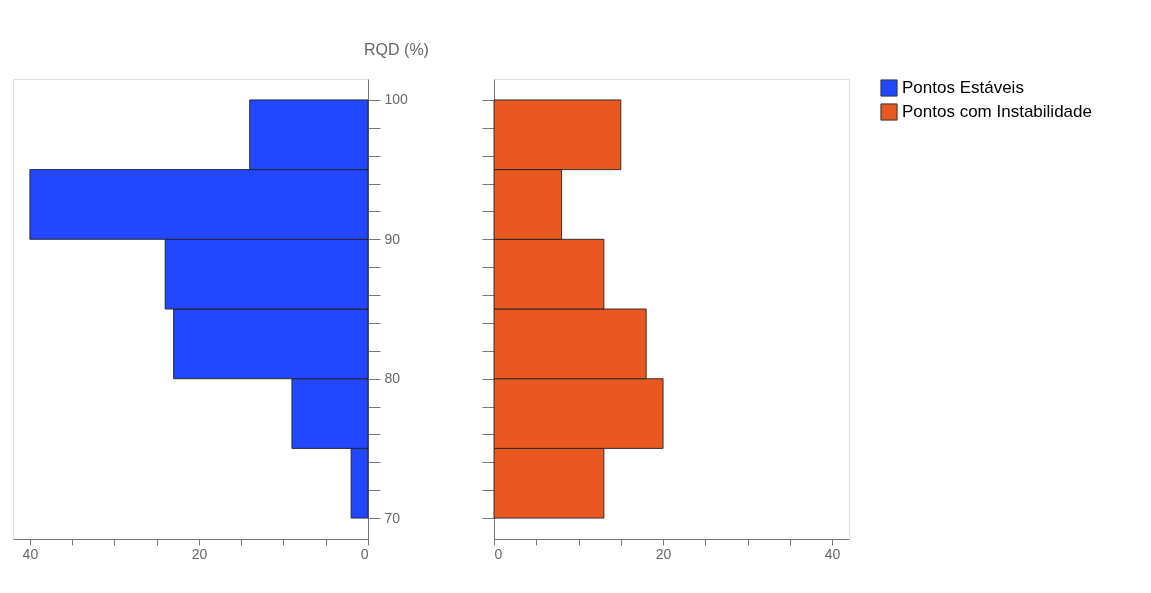 This screenshot has height=593, width=1151. I want to click on legend-label: Pontos com Instabilidade, so click(997, 111).